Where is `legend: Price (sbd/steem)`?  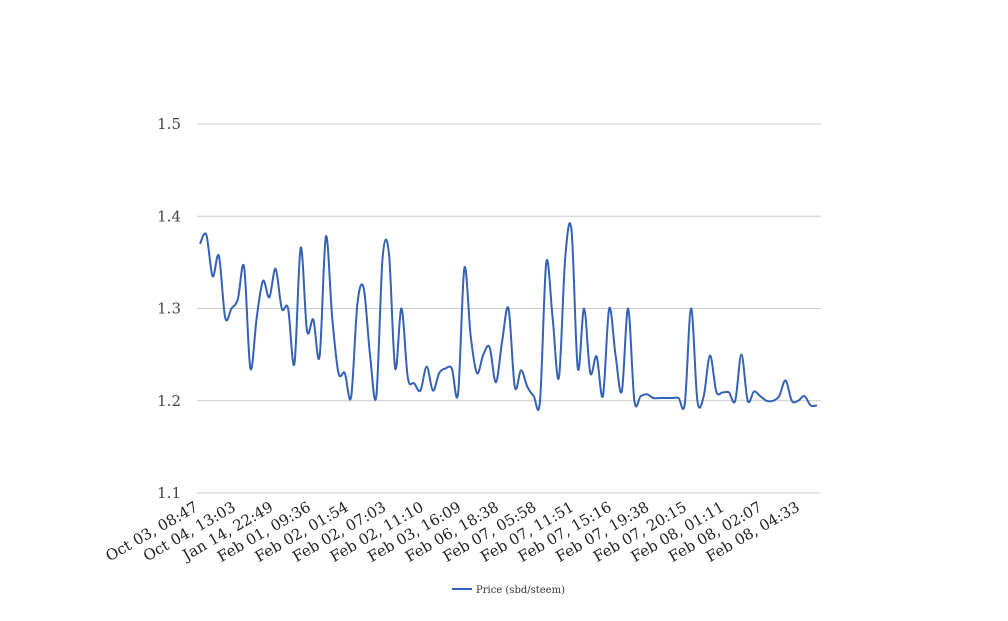
legend: Price (sbd/steem) is located at coordinates (508, 590).